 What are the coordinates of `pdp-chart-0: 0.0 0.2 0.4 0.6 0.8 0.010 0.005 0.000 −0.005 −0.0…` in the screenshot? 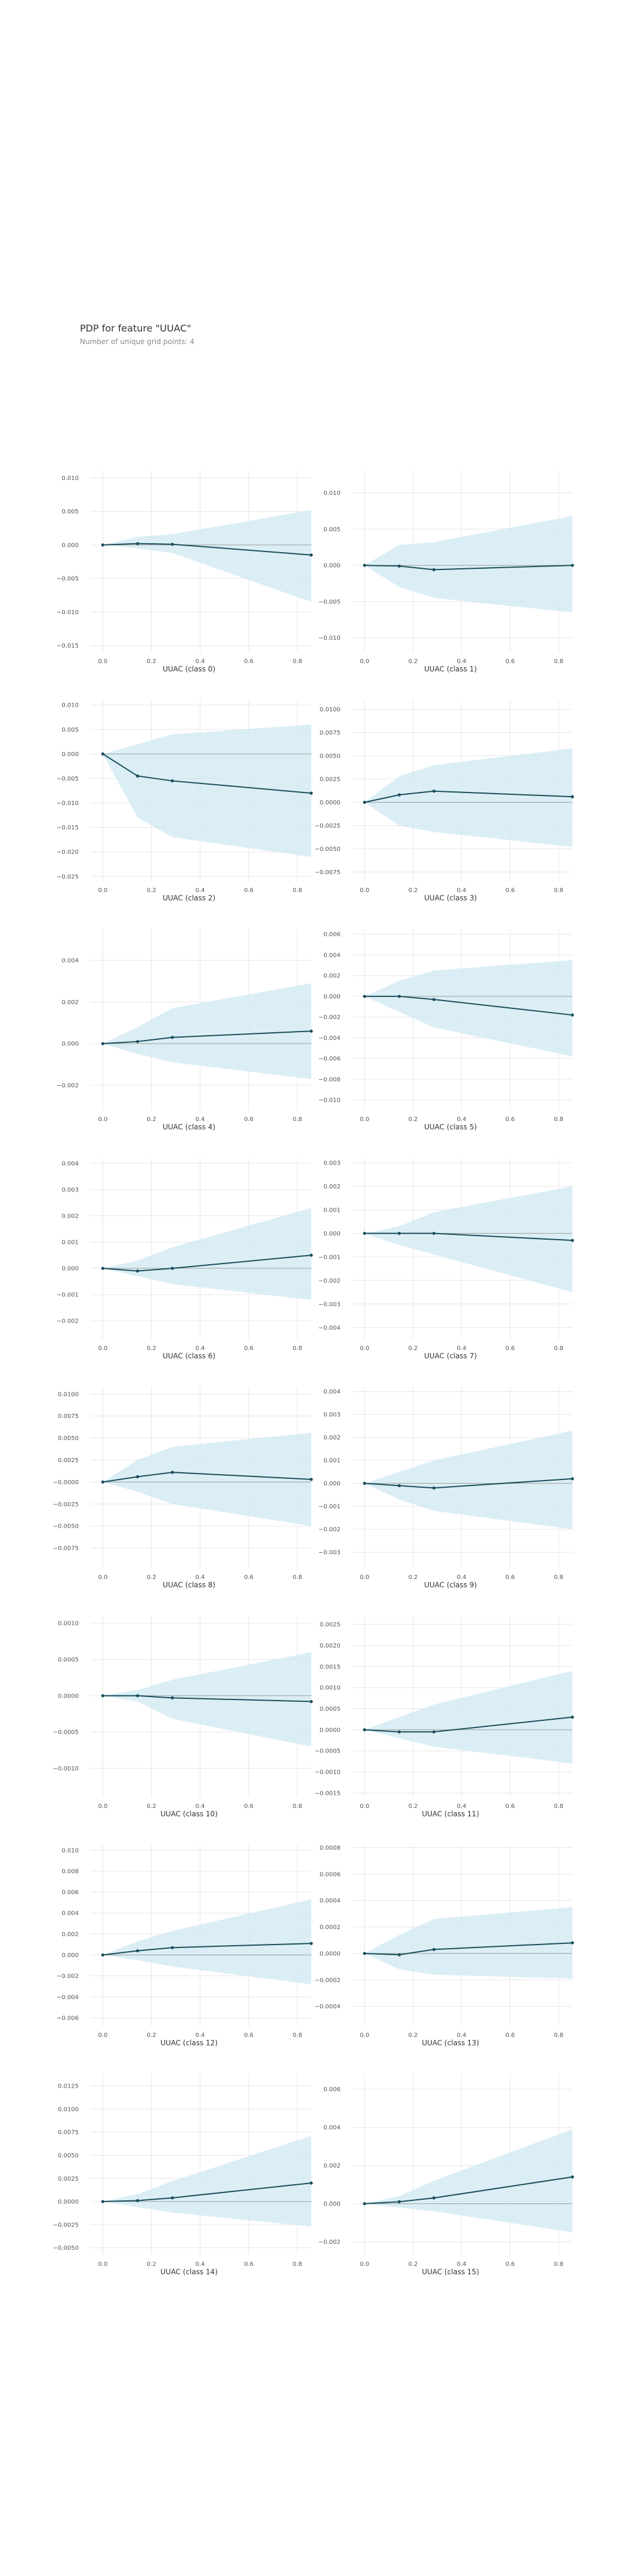 It's located at (185, 572).